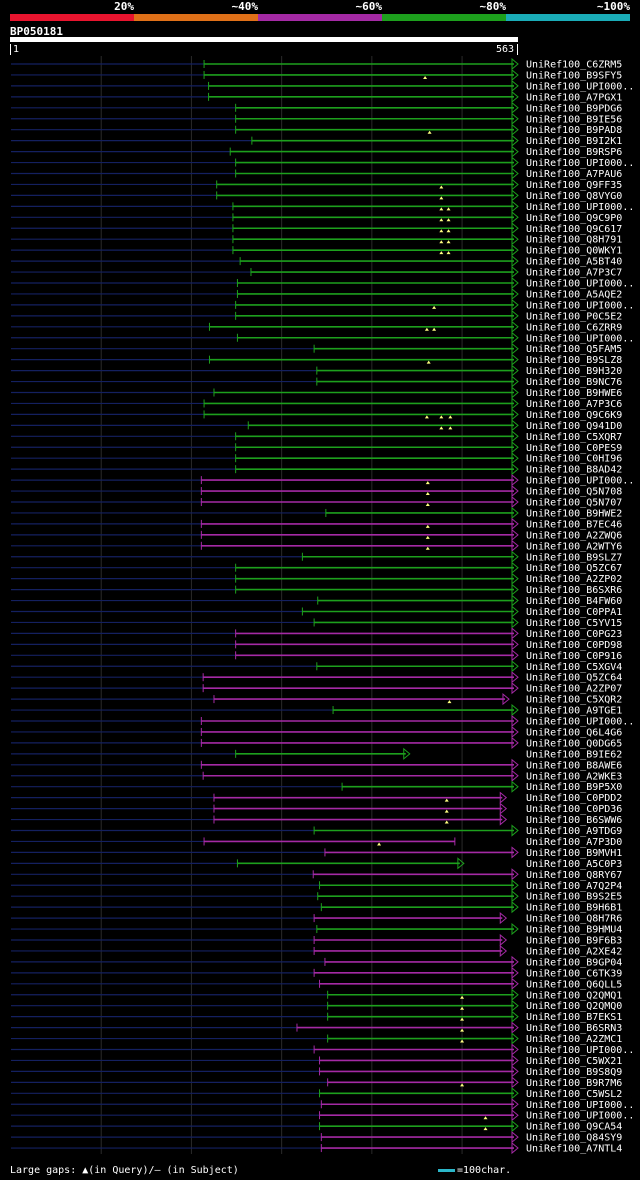  I want to click on hit-row: UniRef100_B4FW60, so click(316, 601).